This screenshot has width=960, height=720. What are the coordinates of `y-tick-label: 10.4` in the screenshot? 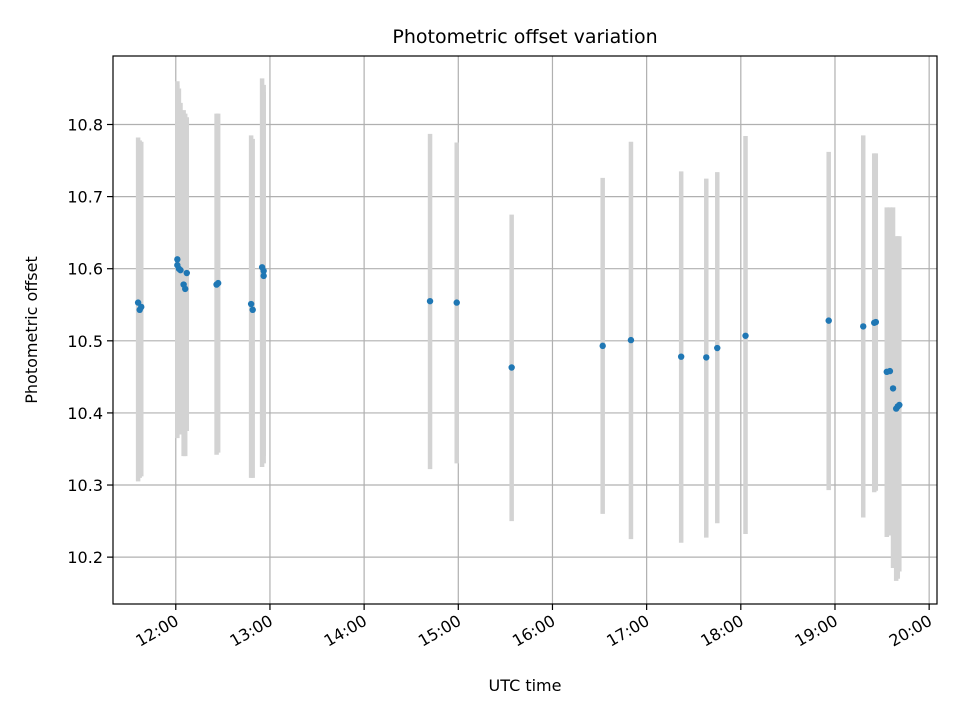 It's located at (85, 413).